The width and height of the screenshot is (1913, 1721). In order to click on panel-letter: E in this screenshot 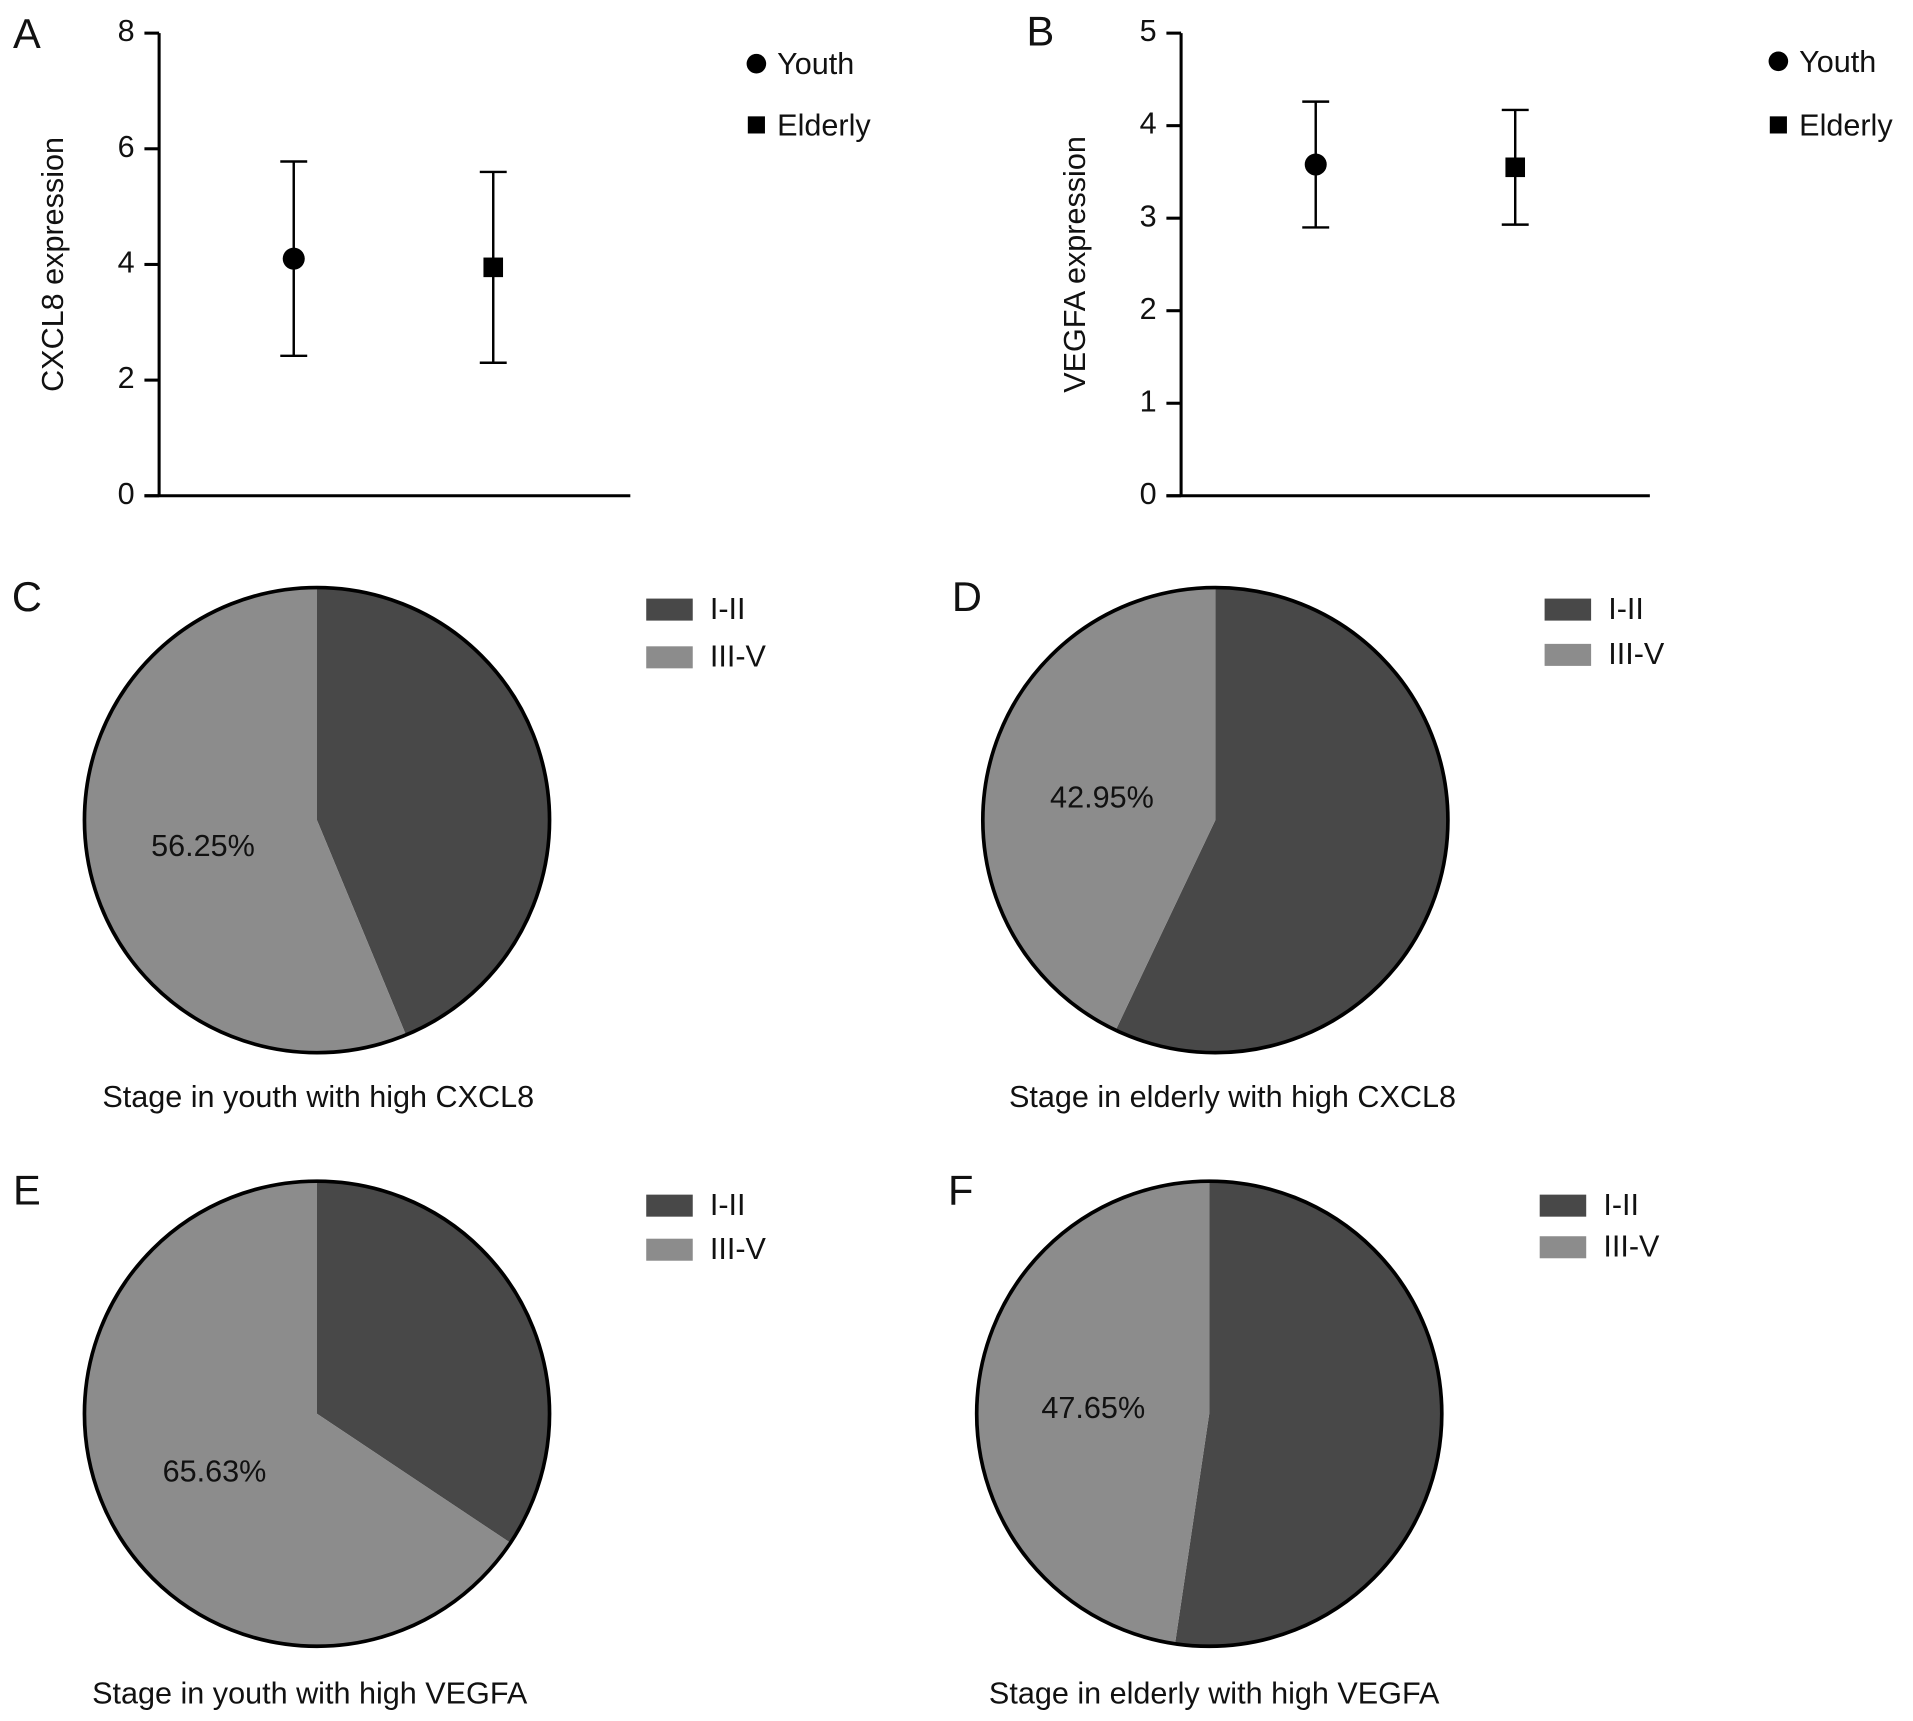, I will do `click(27, 1189)`.